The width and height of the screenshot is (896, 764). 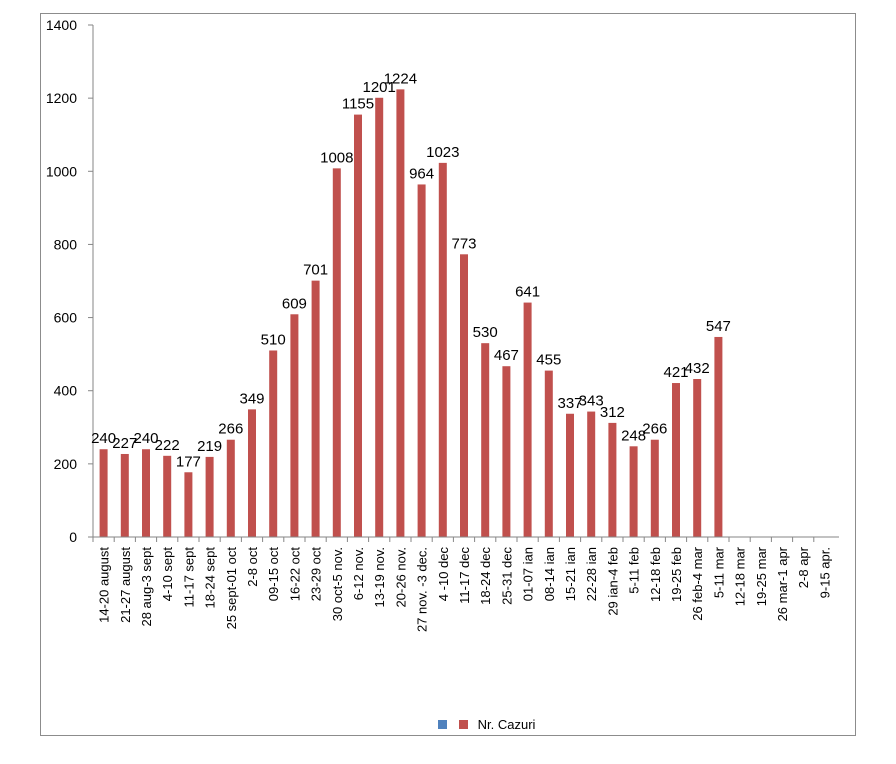 I want to click on x-tick-label: 12-18 mar, so click(x=740, y=576).